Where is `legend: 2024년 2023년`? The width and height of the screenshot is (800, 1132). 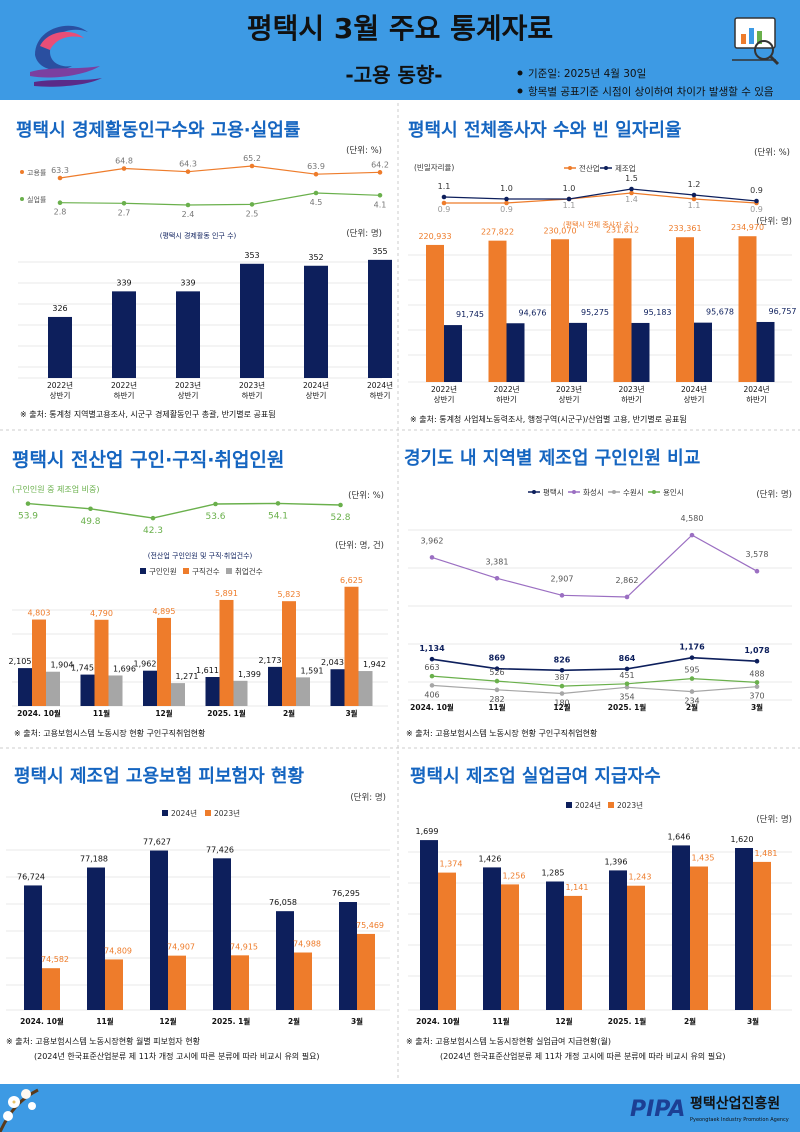 legend: 2024년 2023년 is located at coordinates (201, 813).